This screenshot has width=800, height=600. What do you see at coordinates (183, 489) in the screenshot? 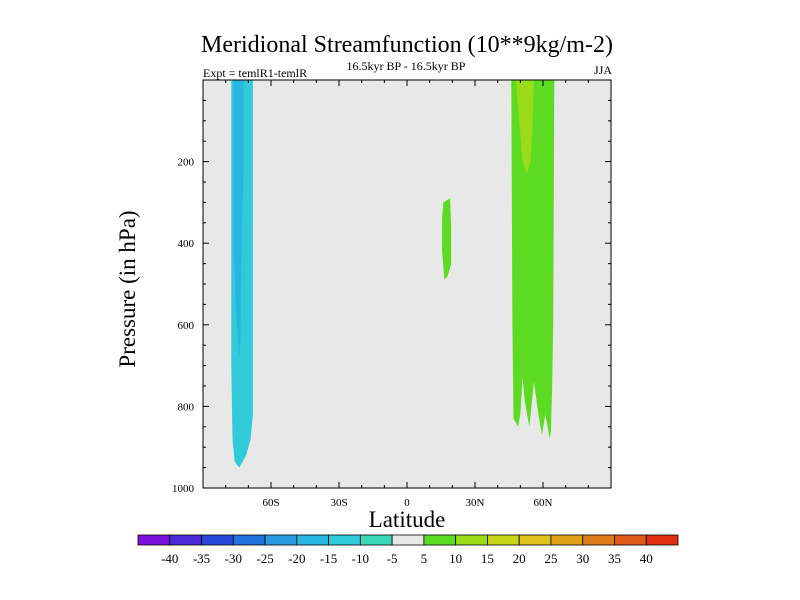
I see `y-tick-label: 1000` at bounding box center [183, 489].